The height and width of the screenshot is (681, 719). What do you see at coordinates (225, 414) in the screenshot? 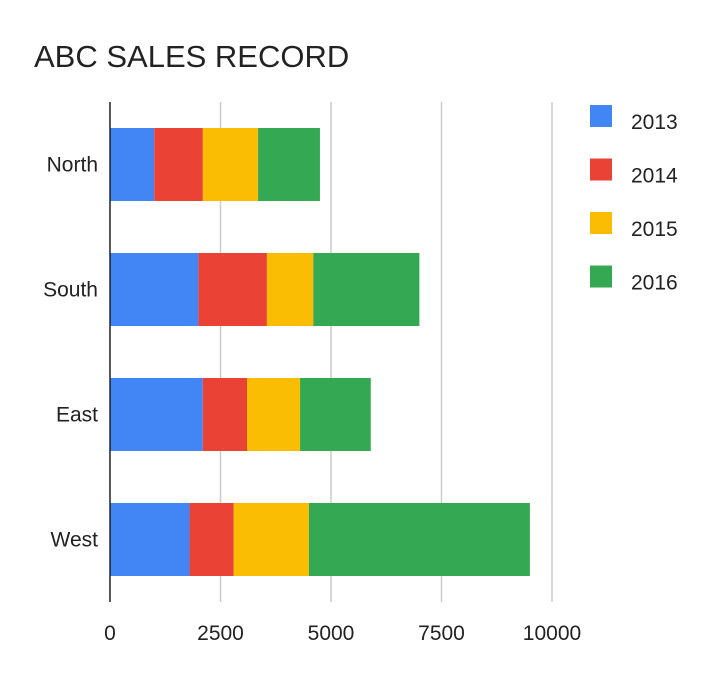
I see `bar-east-2014` at bounding box center [225, 414].